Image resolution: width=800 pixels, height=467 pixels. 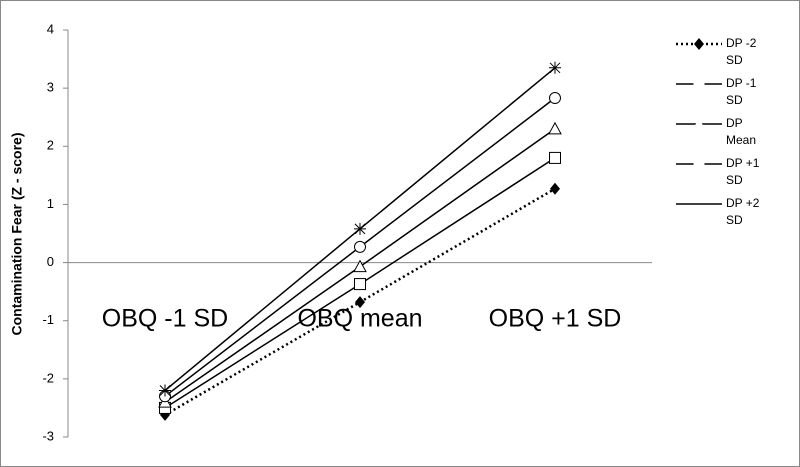 What do you see at coordinates (743, 211) in the screenshot?
I see `legend-label: DP +2 SD` at bounding box center [743, 211].